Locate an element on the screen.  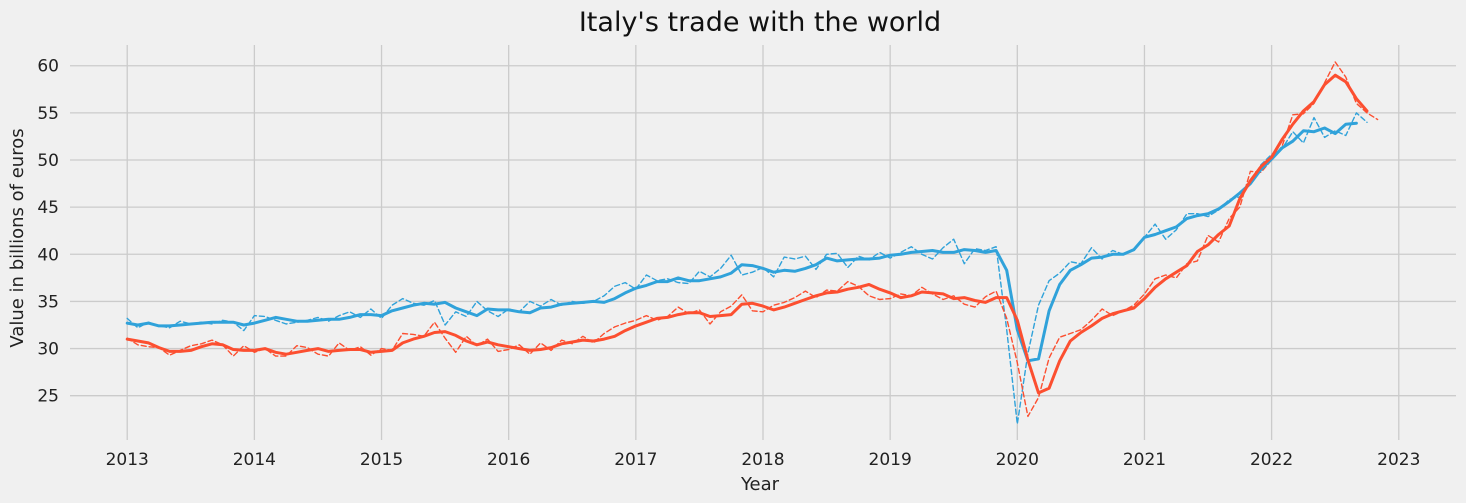
y-tick-labels: 25 30 35 40 45 50 55 60 is located at coordinates (48, 232).